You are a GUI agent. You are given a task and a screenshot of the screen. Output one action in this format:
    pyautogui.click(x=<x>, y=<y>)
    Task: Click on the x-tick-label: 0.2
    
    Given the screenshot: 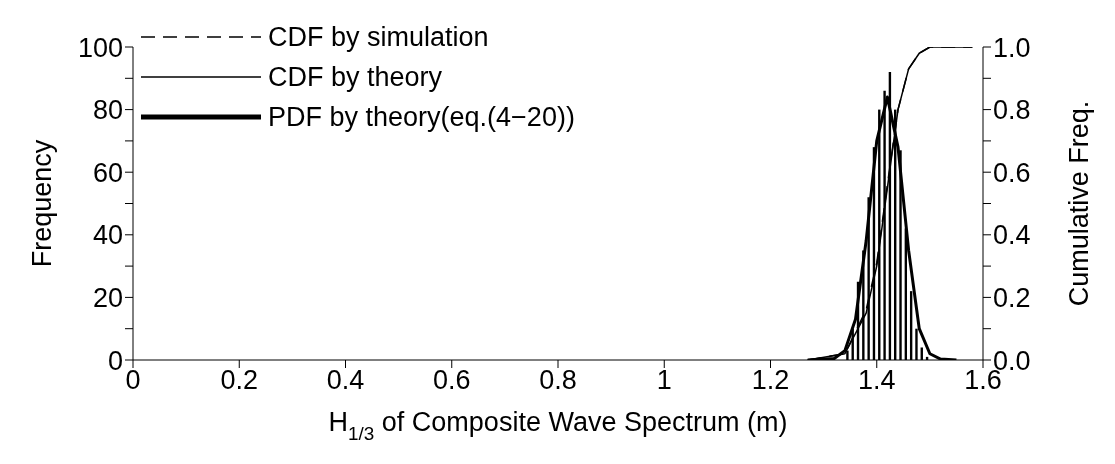 What is the action you would take?
    pyautogui.click(x=239, y=380)
    